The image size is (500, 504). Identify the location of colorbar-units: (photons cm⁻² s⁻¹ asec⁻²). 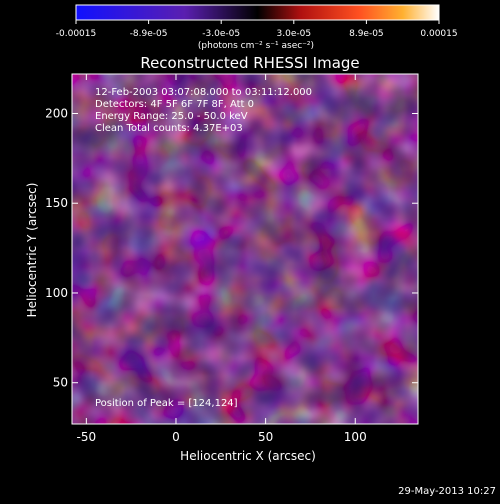
(256, 46).